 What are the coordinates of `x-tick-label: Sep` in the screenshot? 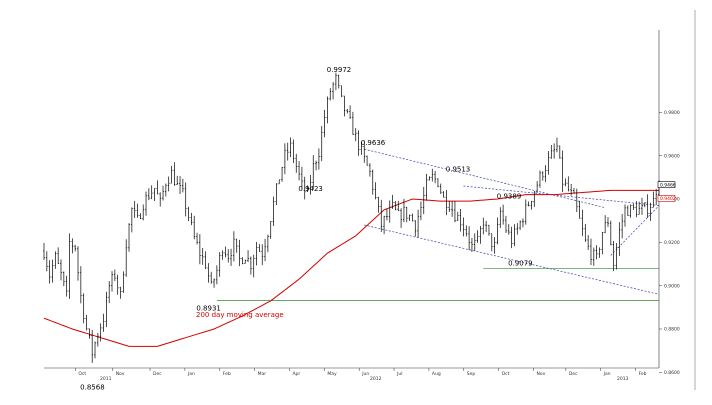 It's located at (471, 374).